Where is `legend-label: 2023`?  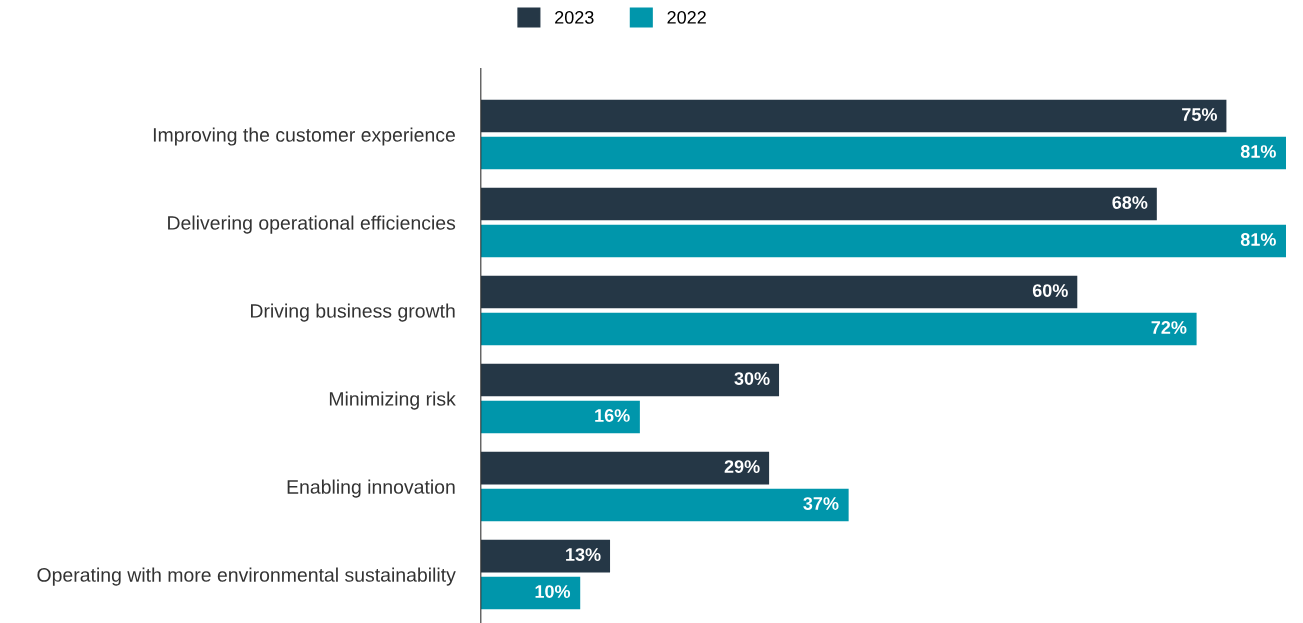
legend-label: 2023 is located at coordinates (574, 17).